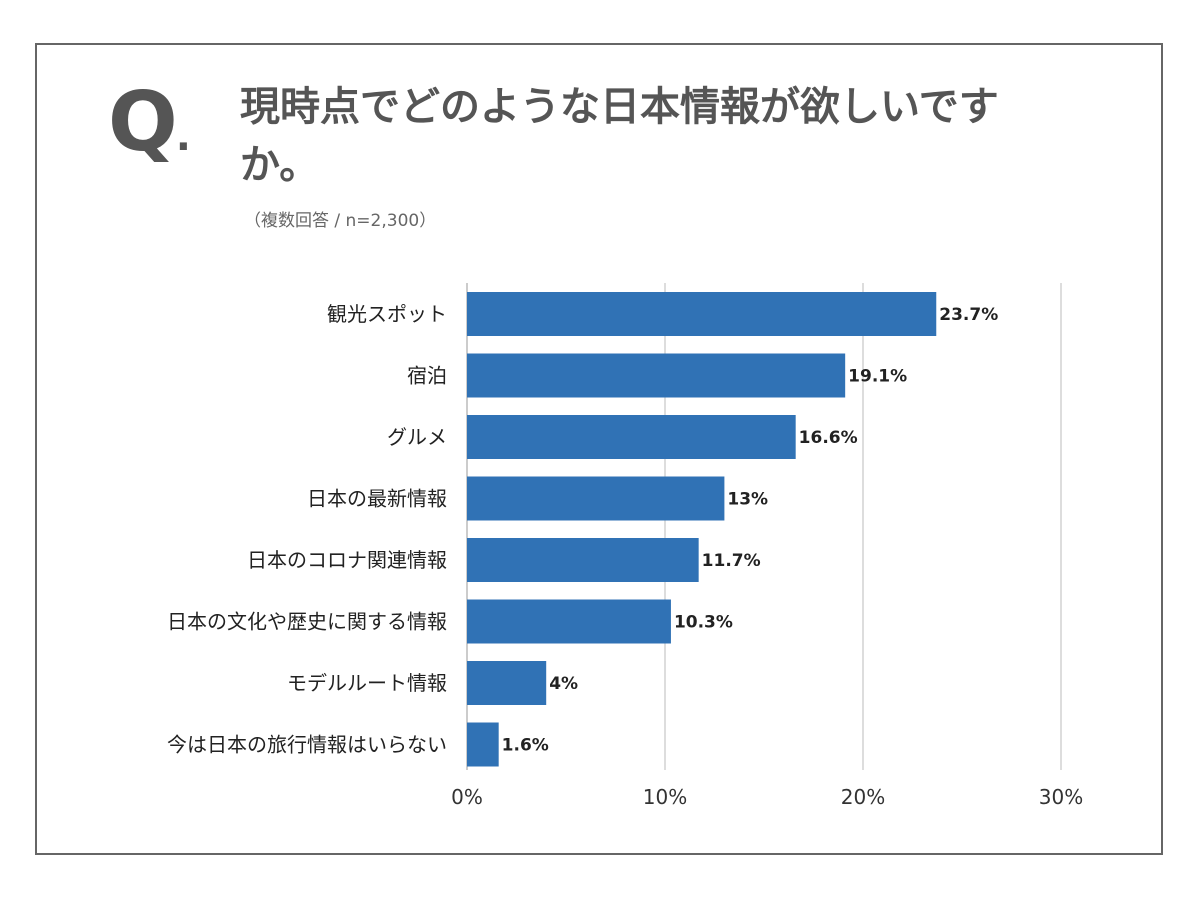 The height and width of the screenshot is (900, 1200). Describe the element at coordinates (149, 122) in the screenshot. I see `question-mark: Q.` at that location.